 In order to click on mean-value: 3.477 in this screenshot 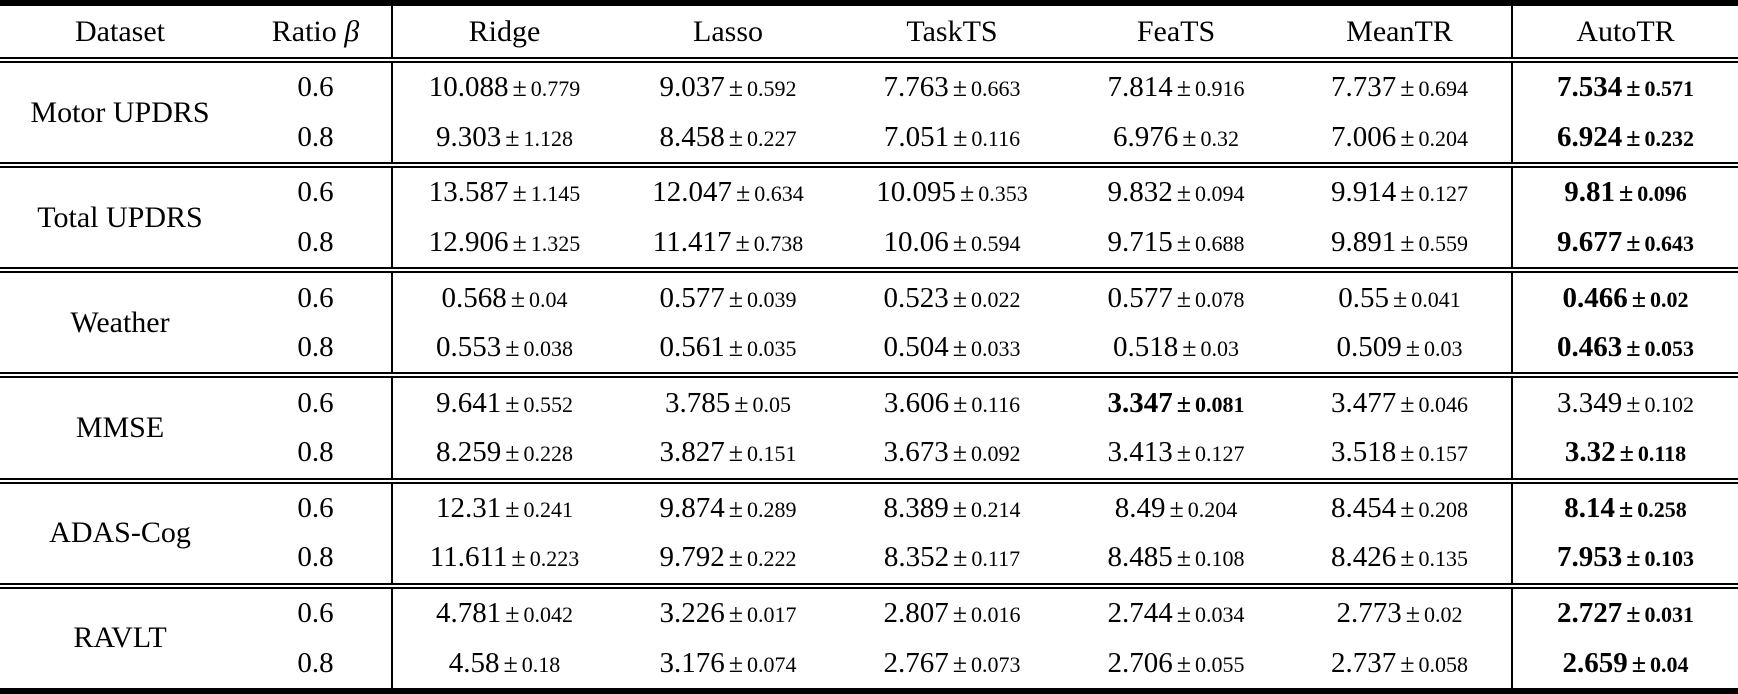, I will do `click(1363, 402)`.